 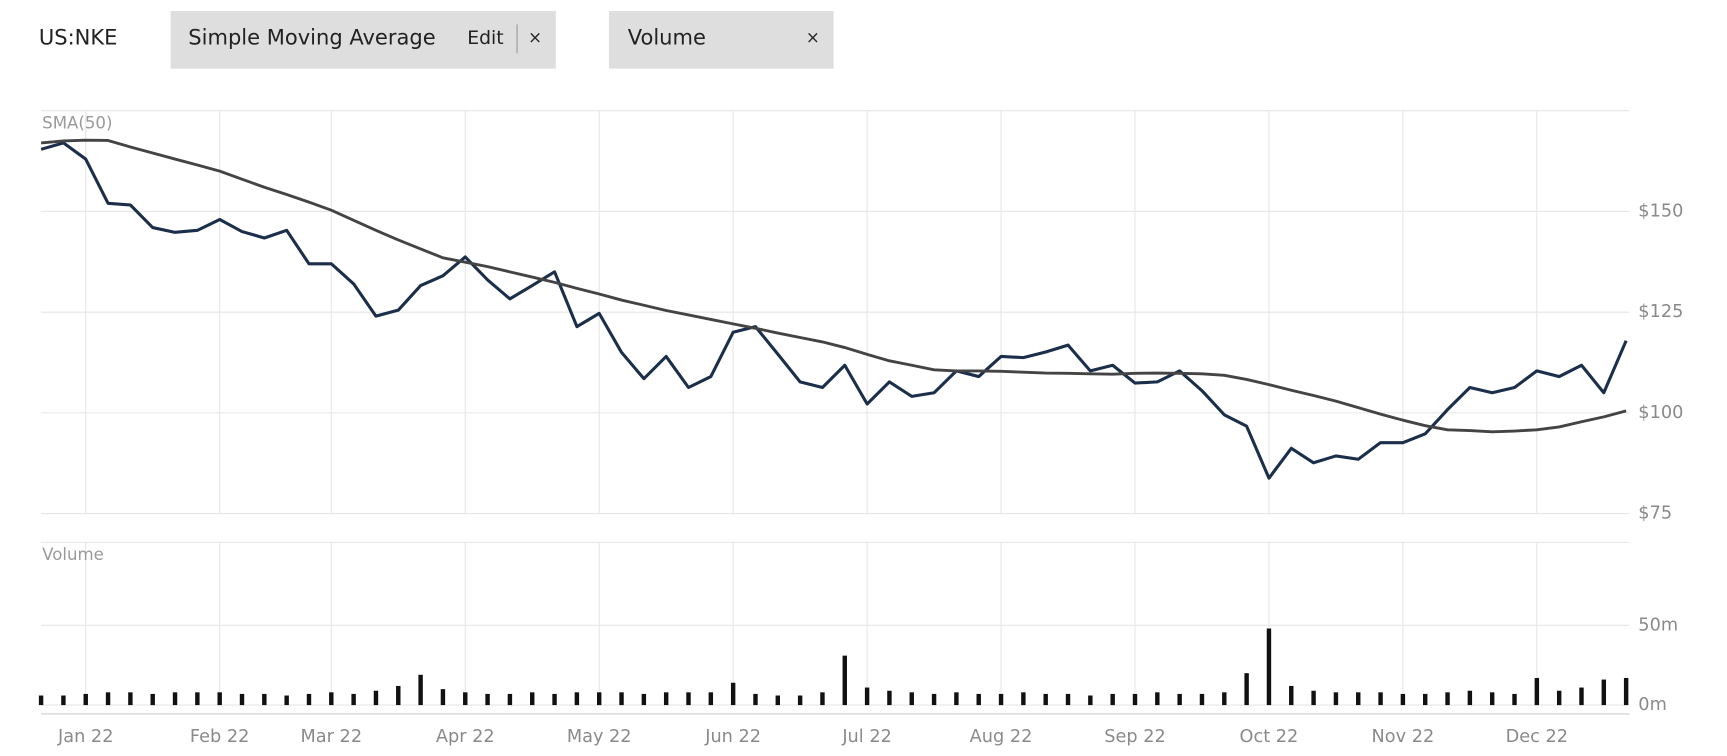 What do you see at coordinates (866, 737) in the screenshot?
I see `x-tick-label: Jul 22` at bounding box center [866, 737].